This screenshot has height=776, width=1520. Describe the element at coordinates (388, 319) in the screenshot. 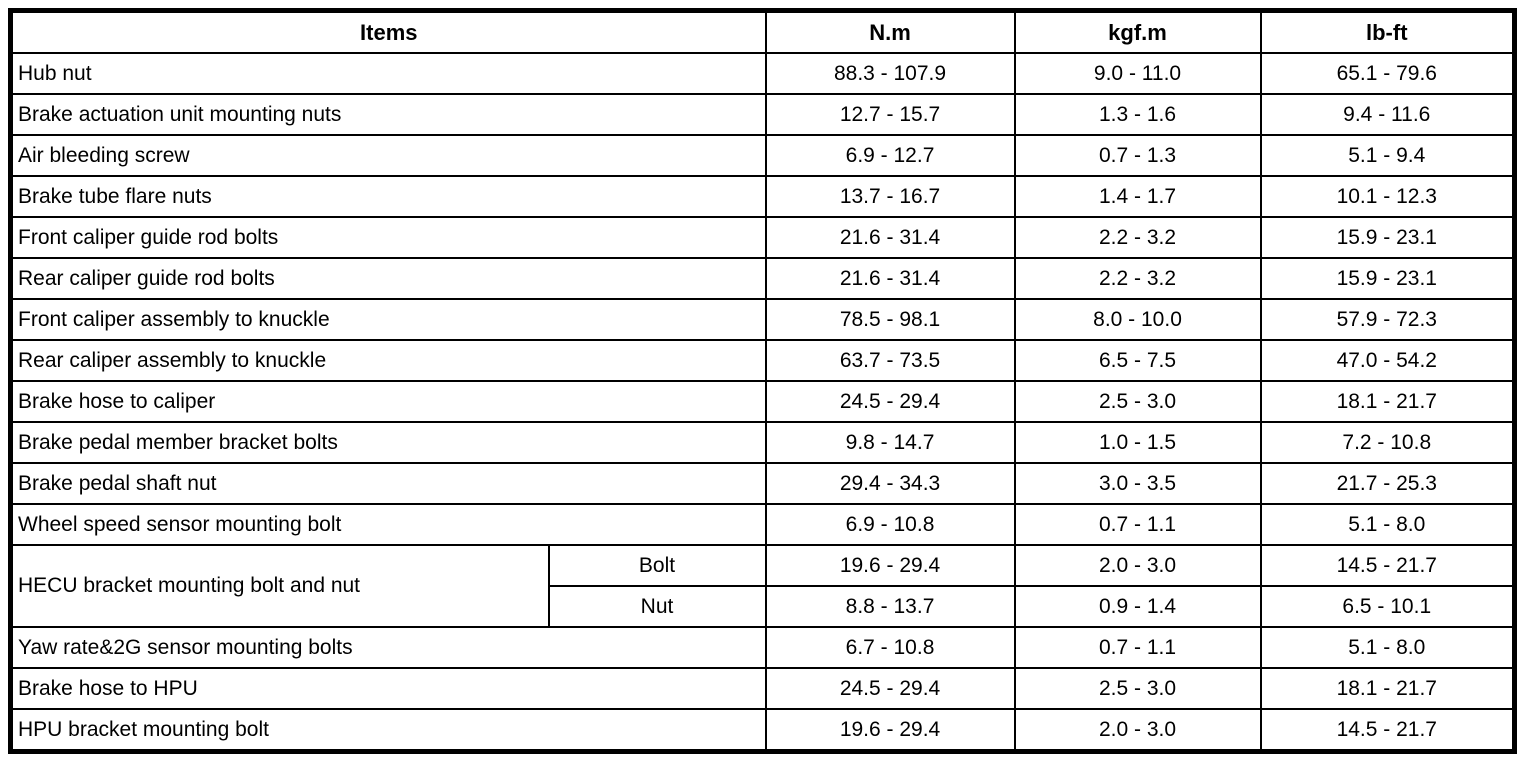

I see `item-label: Front caliper assembly to knuckle` at that location.